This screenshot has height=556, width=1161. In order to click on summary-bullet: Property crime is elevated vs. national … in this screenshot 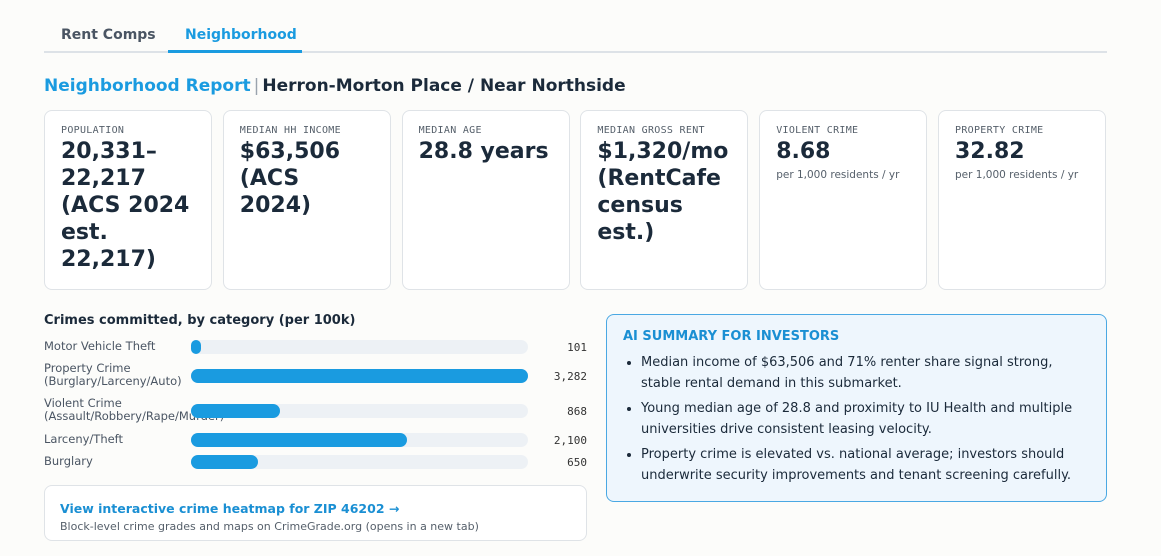, I will do `click(865, 465)`.